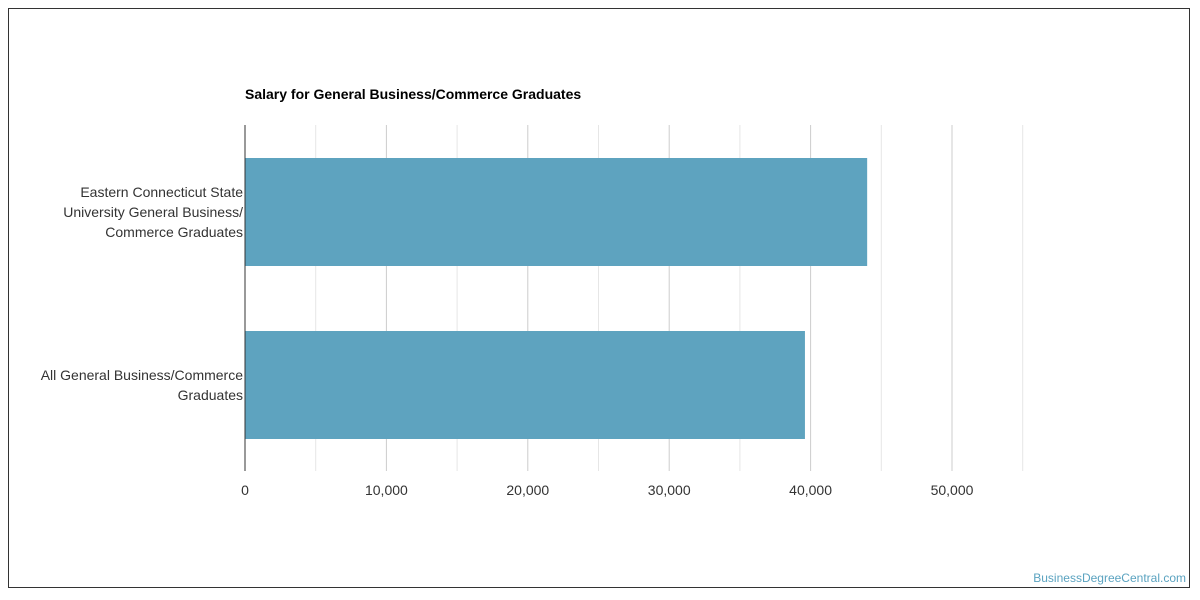  I want to click on x-tick-label: 0, so click(245, 490).